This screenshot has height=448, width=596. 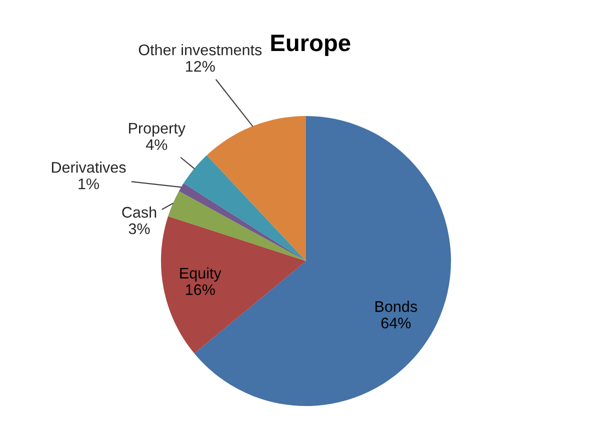 What do you see at coordinates (201, 274) in the screenshot?
I see `slice-label: Equity` at bounding box center [201, 274].